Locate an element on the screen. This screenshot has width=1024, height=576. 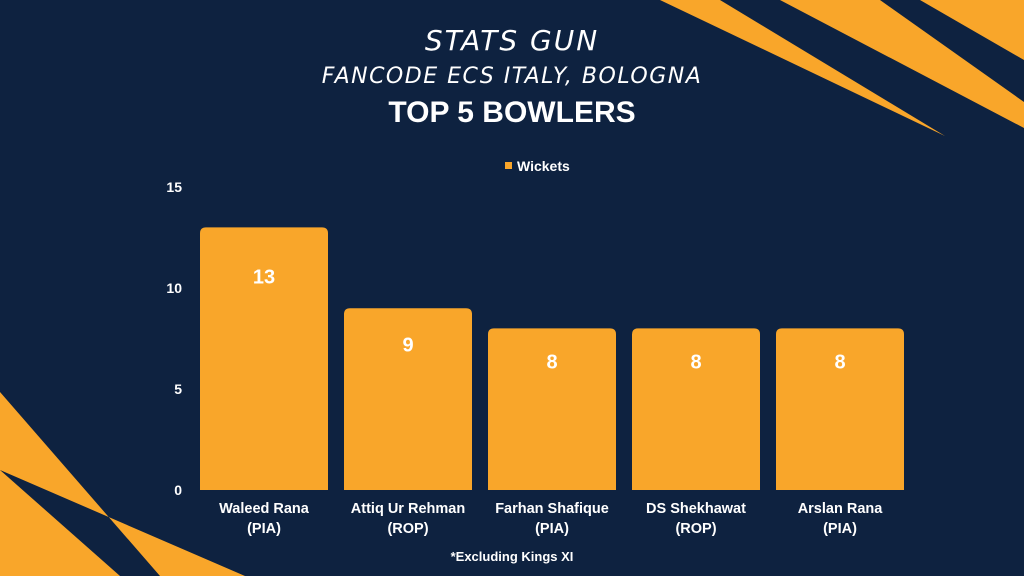
x-tick-label: Arslan Rana is located at coordinates (841, 509).